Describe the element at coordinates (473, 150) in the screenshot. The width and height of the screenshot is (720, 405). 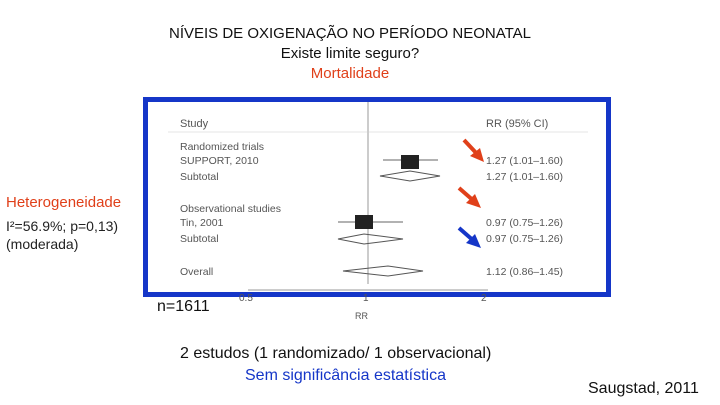
I see `arrow-icon-support` at that location.